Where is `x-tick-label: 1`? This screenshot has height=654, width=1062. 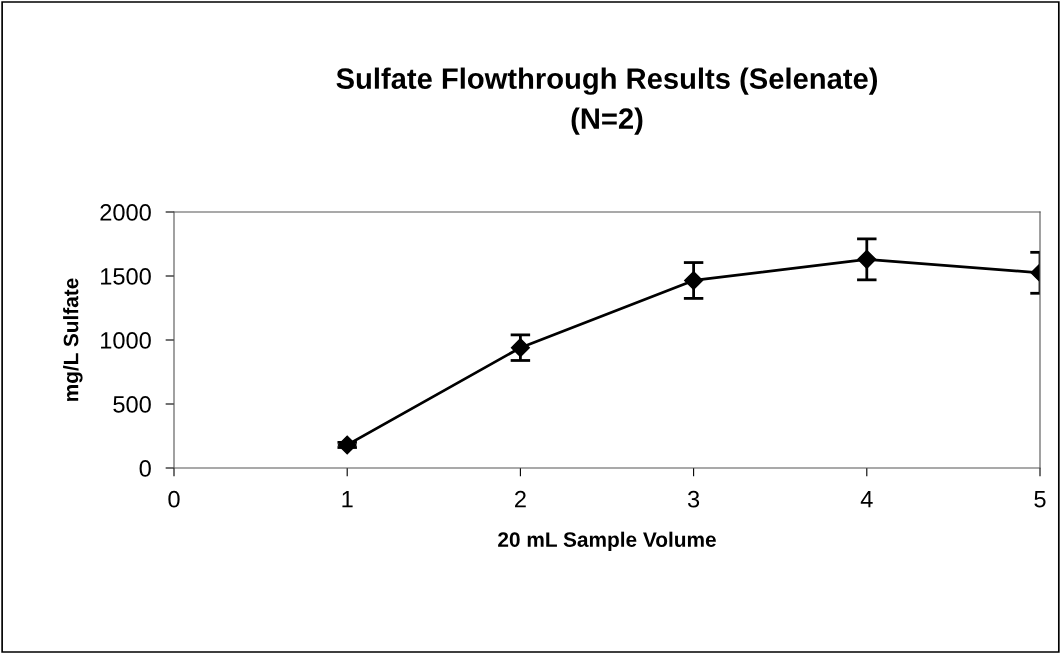
x-tick-label: 1 is located at coordinates (347, 499).